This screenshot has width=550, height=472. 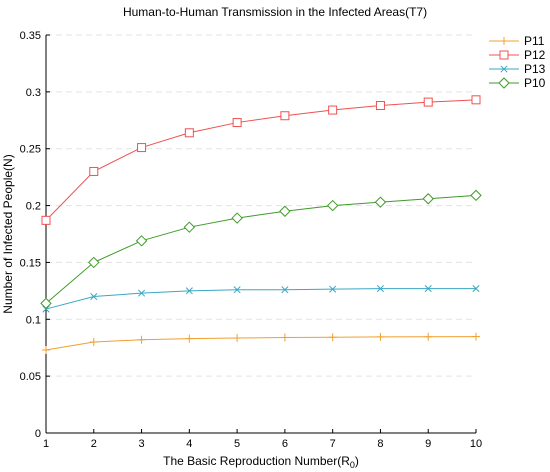 I want to click on series-p13, so click(x=261, y=299).